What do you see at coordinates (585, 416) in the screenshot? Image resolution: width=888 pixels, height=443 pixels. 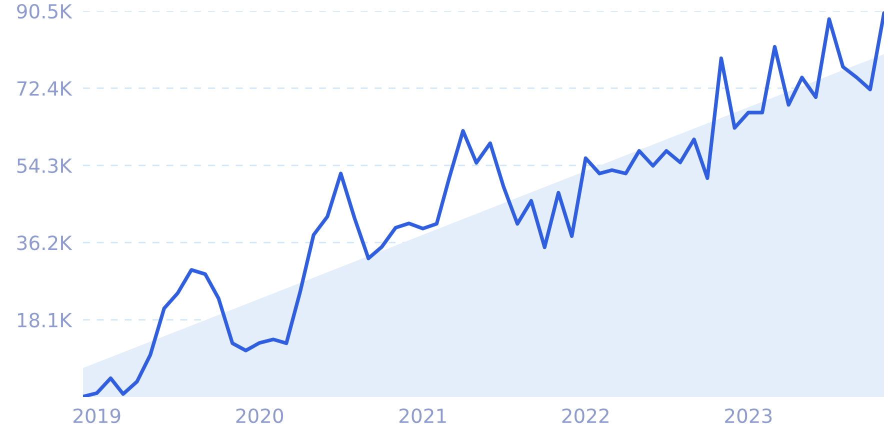 I see `x-tick-label: 2022` at bounding box center [585, 416].